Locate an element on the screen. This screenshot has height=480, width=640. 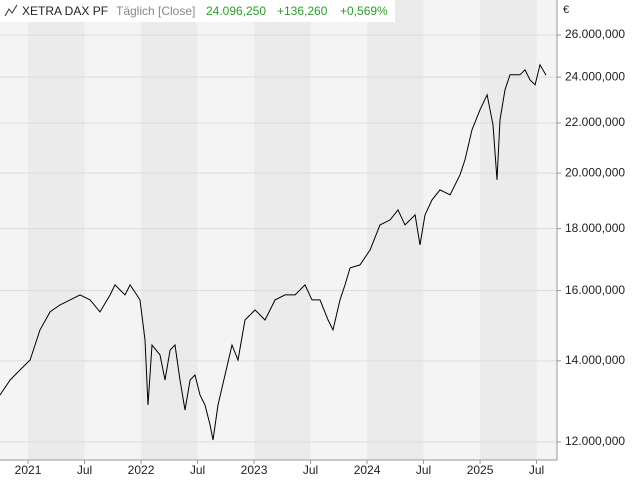
chart-title: XETRA DAX PF is located at coordinates (65, 11).